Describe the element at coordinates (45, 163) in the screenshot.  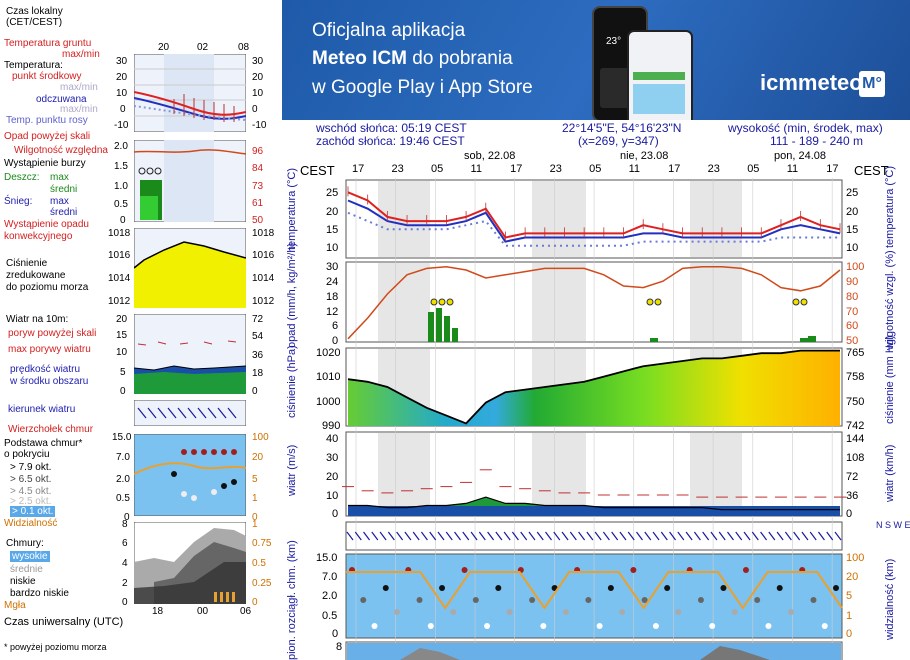
I see `legend-storm: Wystąpienie burzy` at that location.